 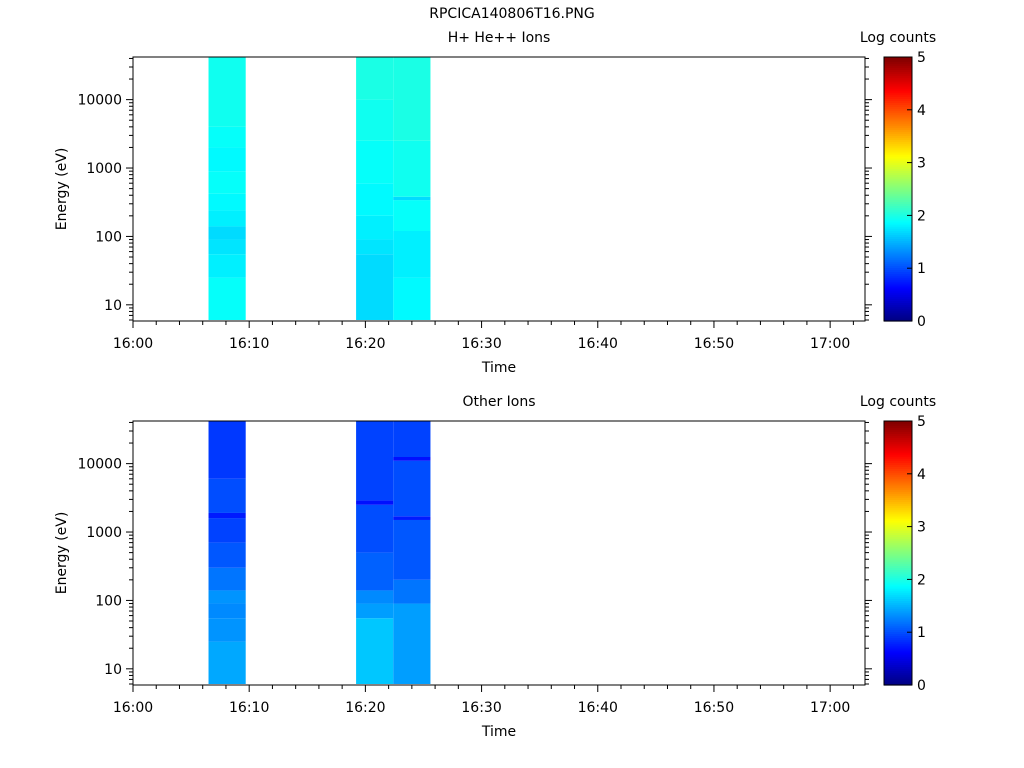 What do you see at coordinates (498, 732) in the screenshot?
I see `x-axis-label: Time` at bounding box center [498, 732].